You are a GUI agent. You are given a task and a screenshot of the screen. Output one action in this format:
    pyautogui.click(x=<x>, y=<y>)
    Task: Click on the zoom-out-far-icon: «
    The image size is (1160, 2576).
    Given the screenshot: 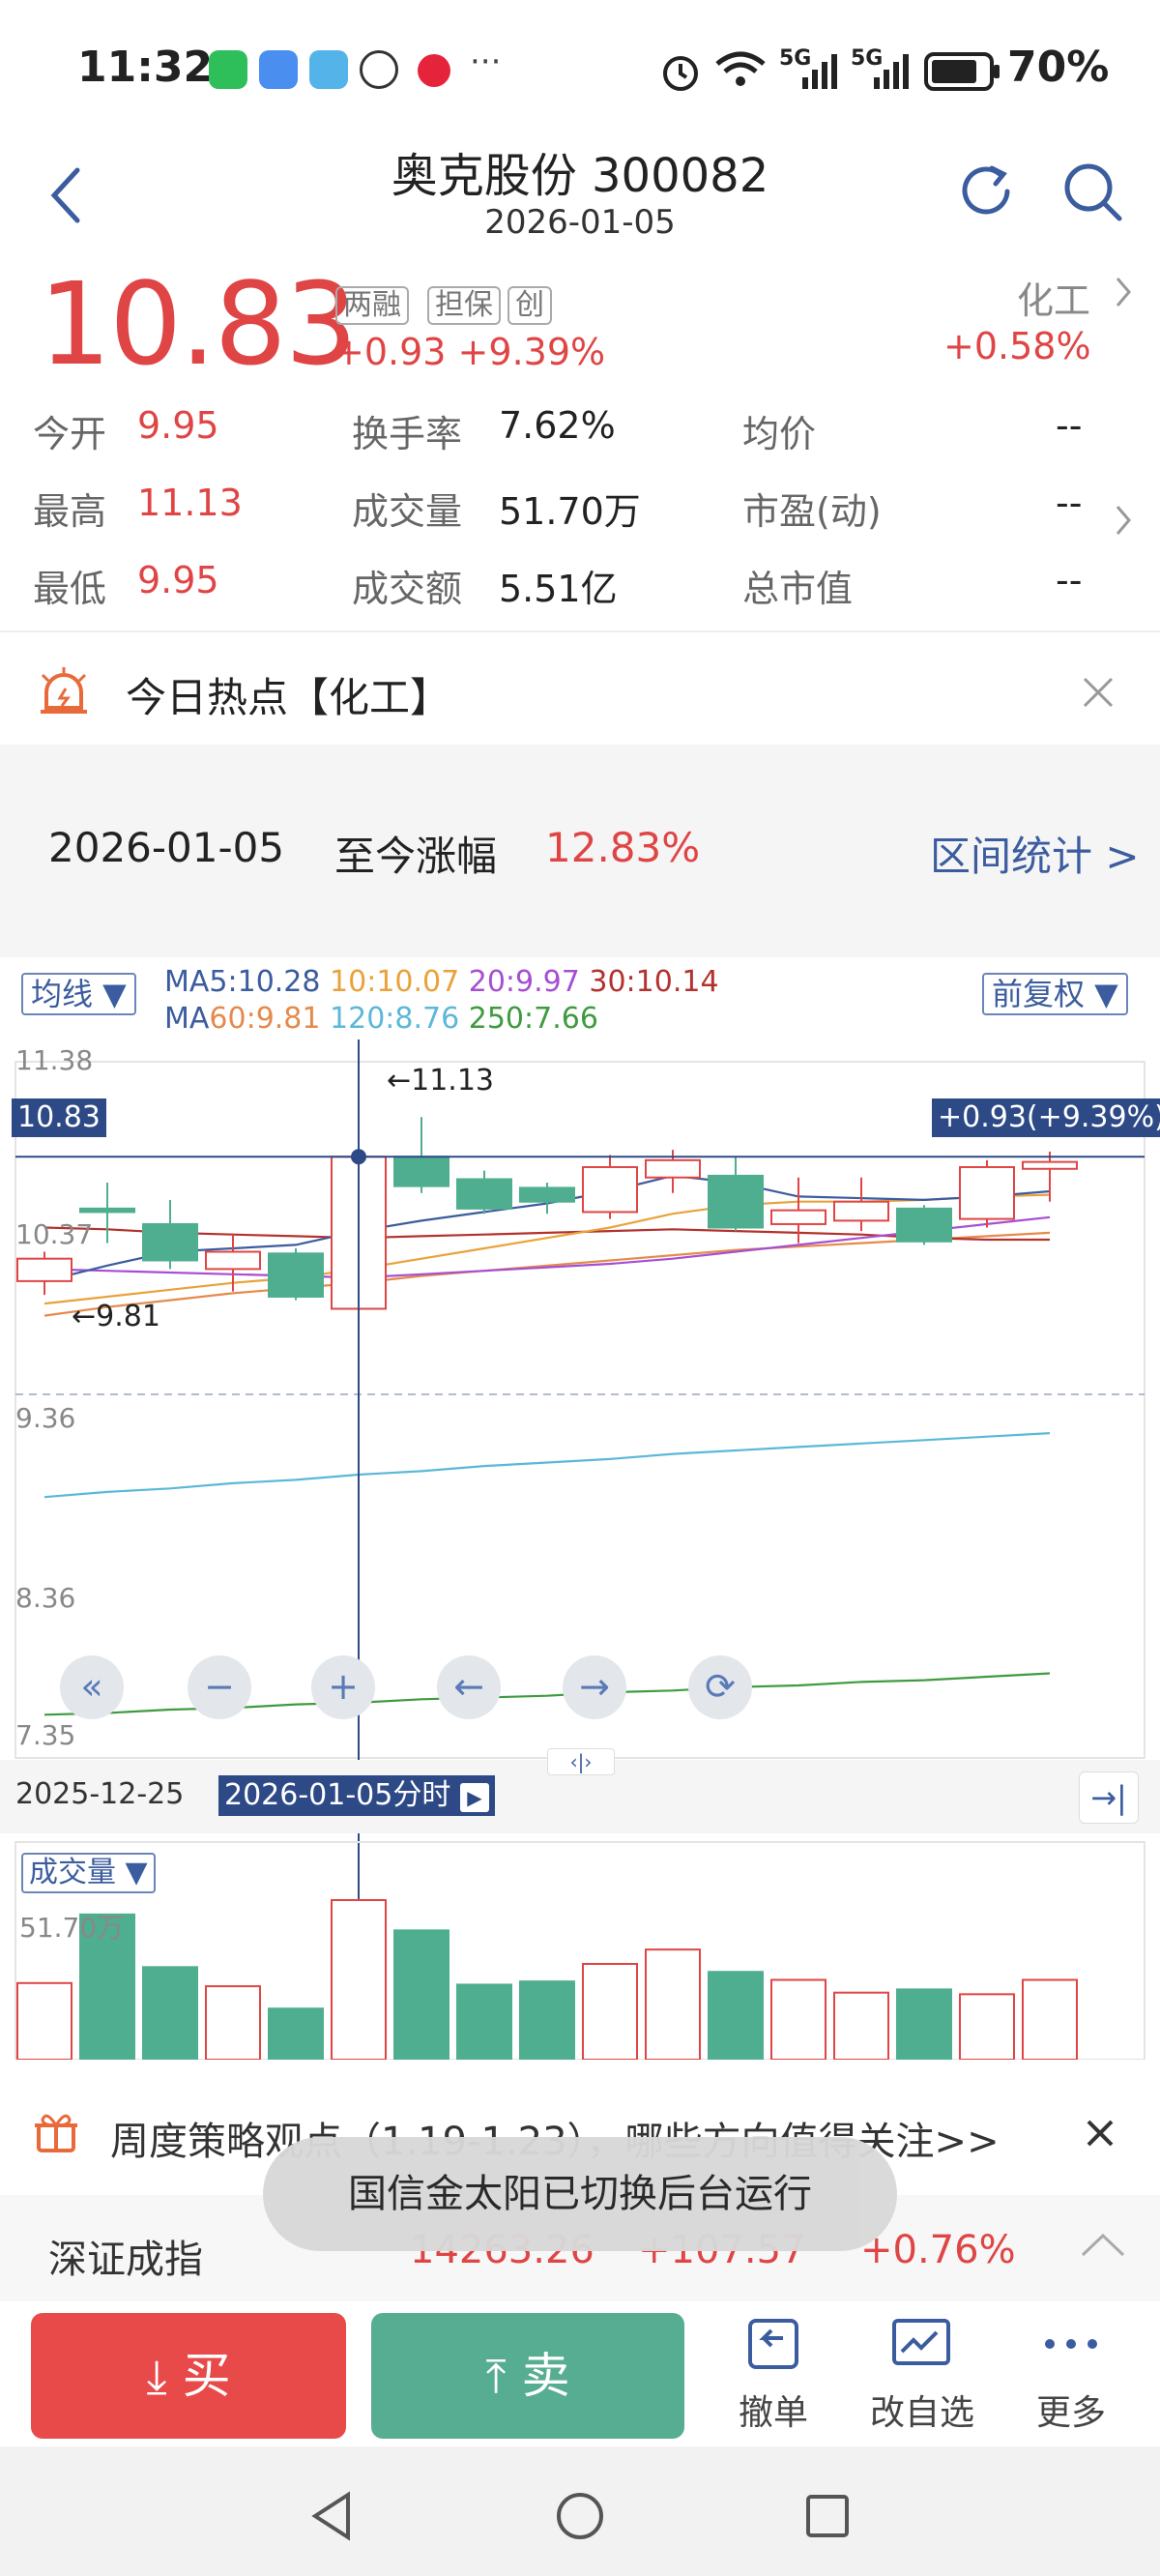 What is the action you would take?
    pyautogui.click(x=92, y=1687)
    